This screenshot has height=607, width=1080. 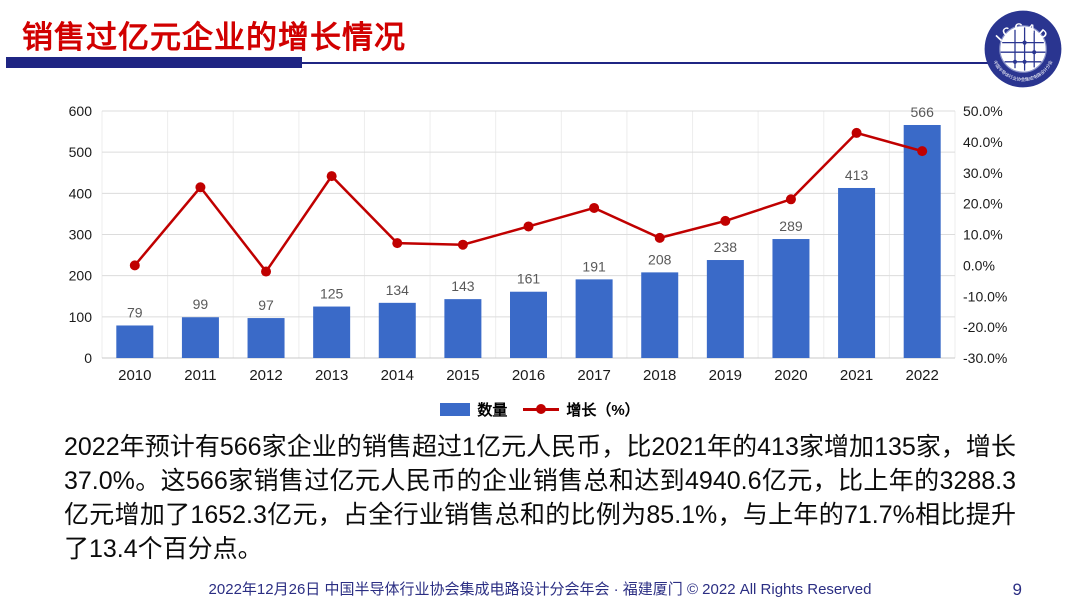 I want to click on iccad-logo-icon: ICCAD 中国半导体行业协会集成电路设计分会, so click(x=1023, y=49).